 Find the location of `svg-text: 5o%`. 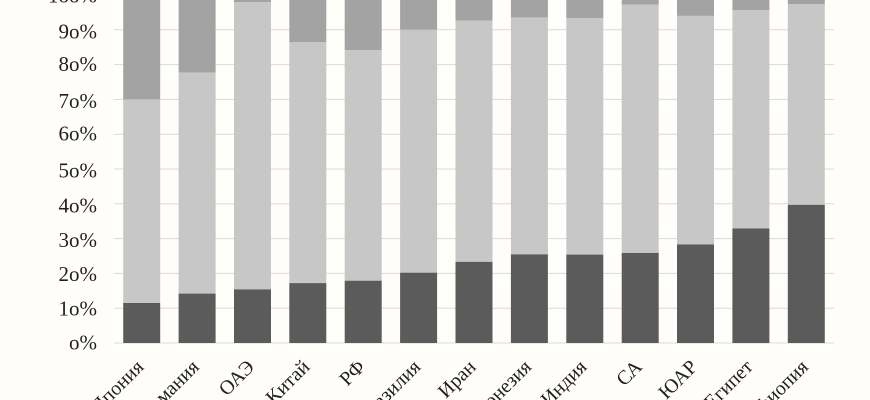

svg-text: 5o% is located at coordinates (78, 171).